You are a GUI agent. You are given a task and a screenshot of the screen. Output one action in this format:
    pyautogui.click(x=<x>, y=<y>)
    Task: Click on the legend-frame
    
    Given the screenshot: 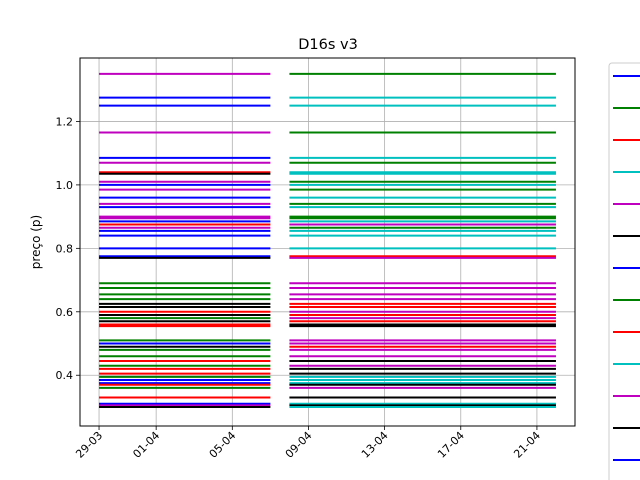 What is the action you would take?
    pyautogui.click(x=624, y=271)
    